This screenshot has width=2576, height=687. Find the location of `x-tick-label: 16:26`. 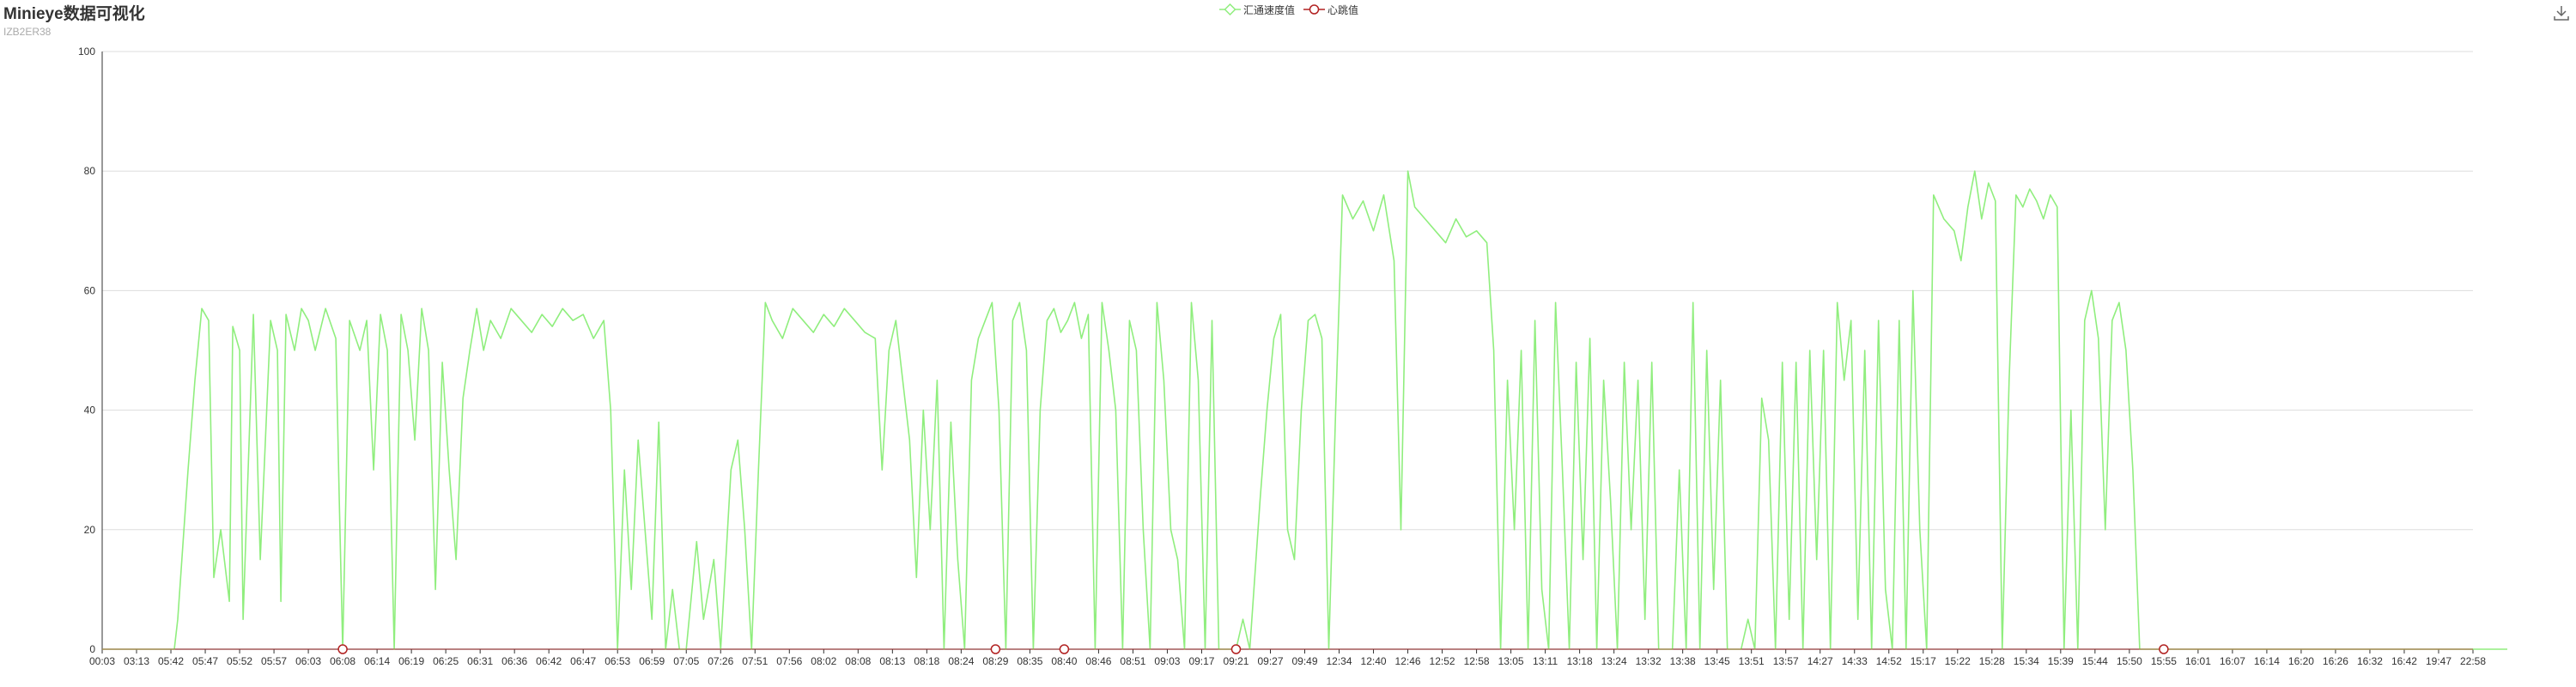

x-tick-label: 16:26 is located at coordinates (2335, 661).